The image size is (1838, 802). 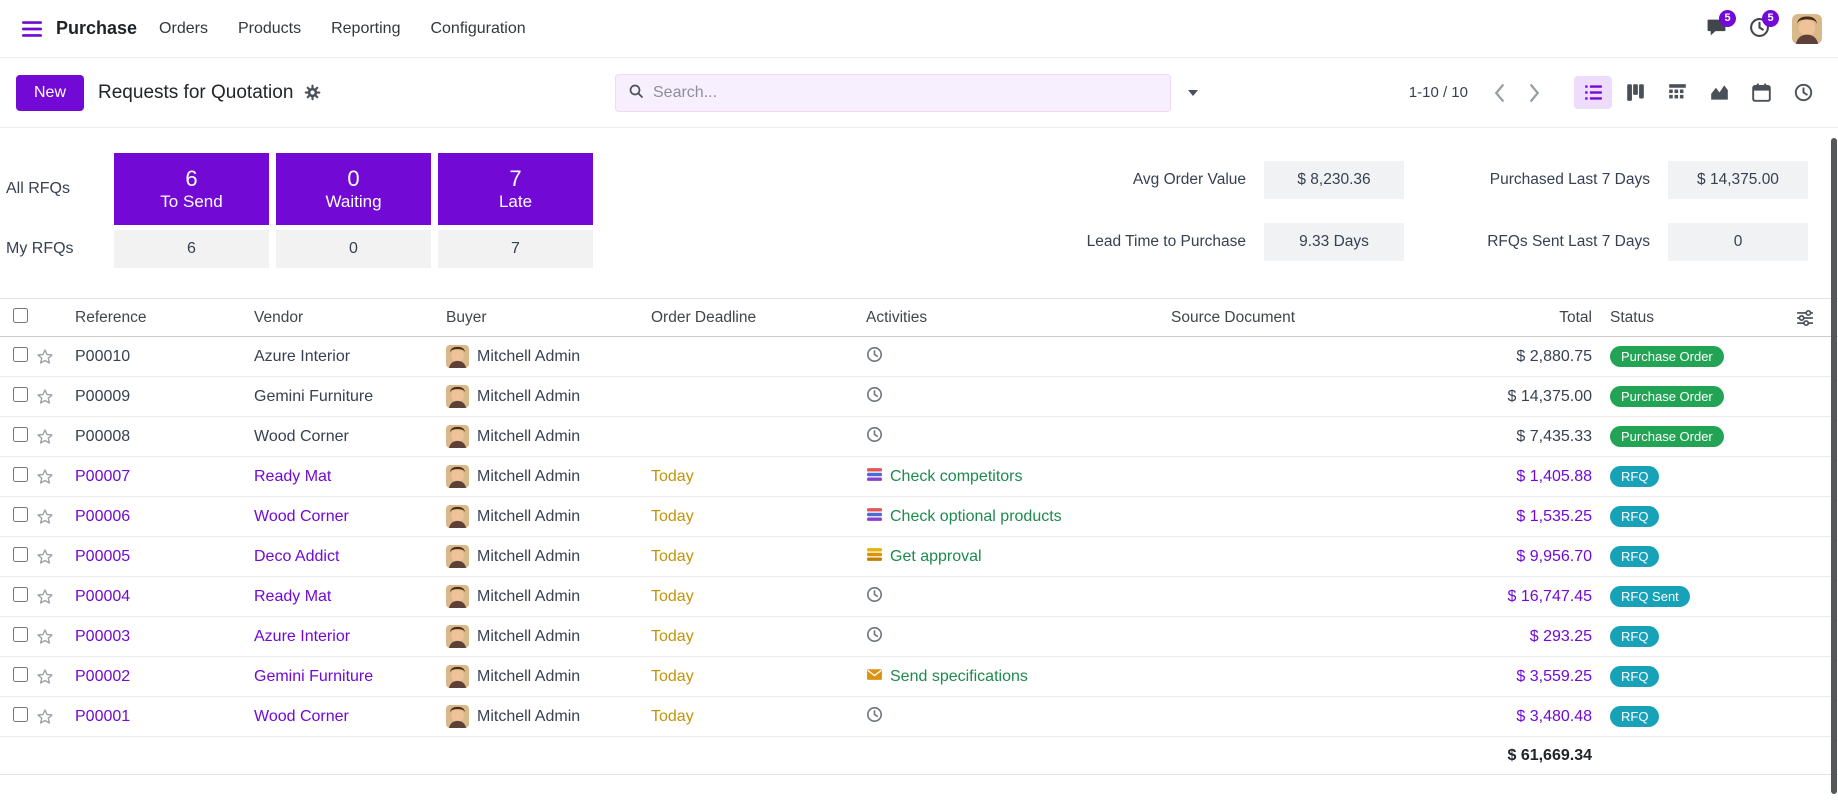 I want to click on header-activities: Activities, so click(x=897, y=317).